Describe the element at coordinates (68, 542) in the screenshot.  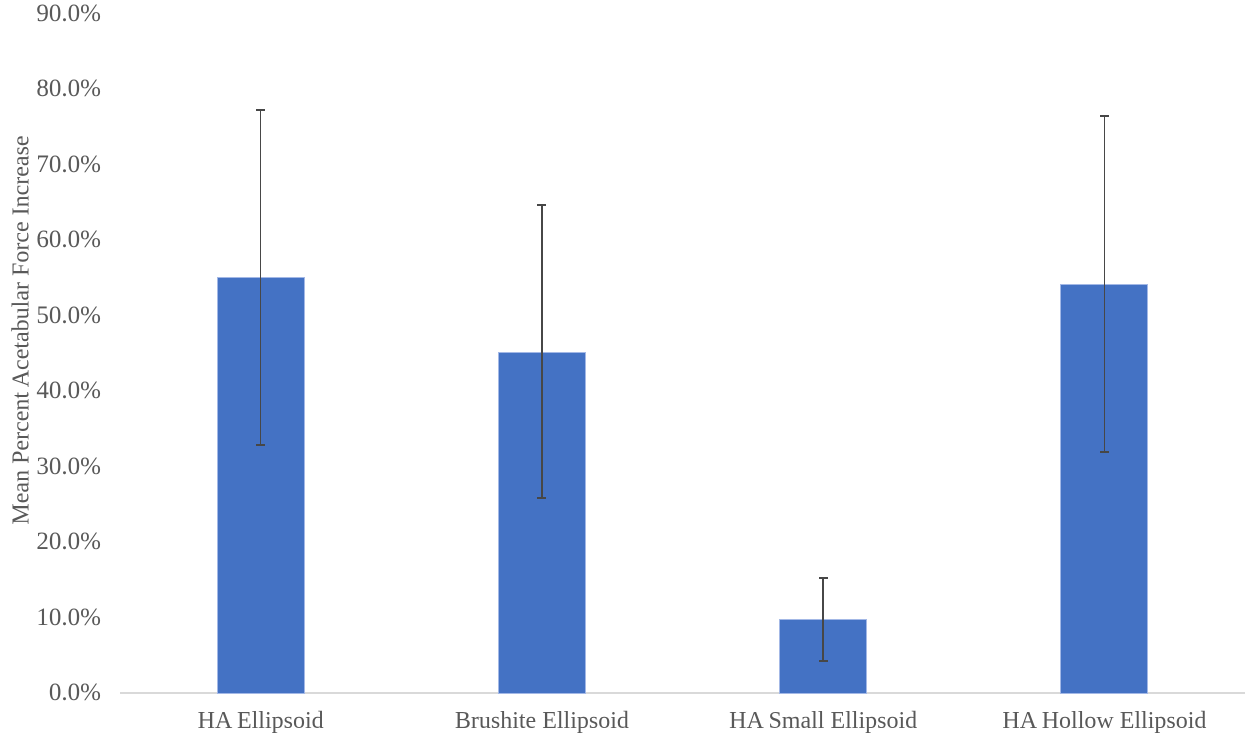
I see `y-tick-label: 20.0%` at that location.